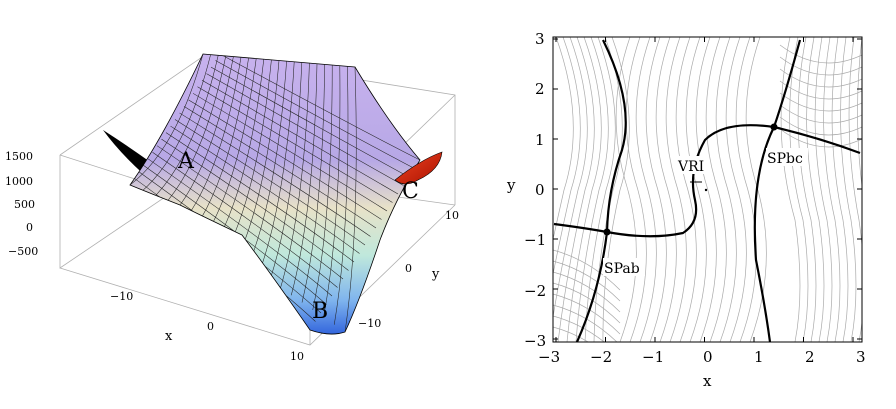 This screenshot has height=409, width=896. What do you see at coordinates (540, 140) in the screenshot?
I see `y-tick: 1` at bounding box center [540, 140].